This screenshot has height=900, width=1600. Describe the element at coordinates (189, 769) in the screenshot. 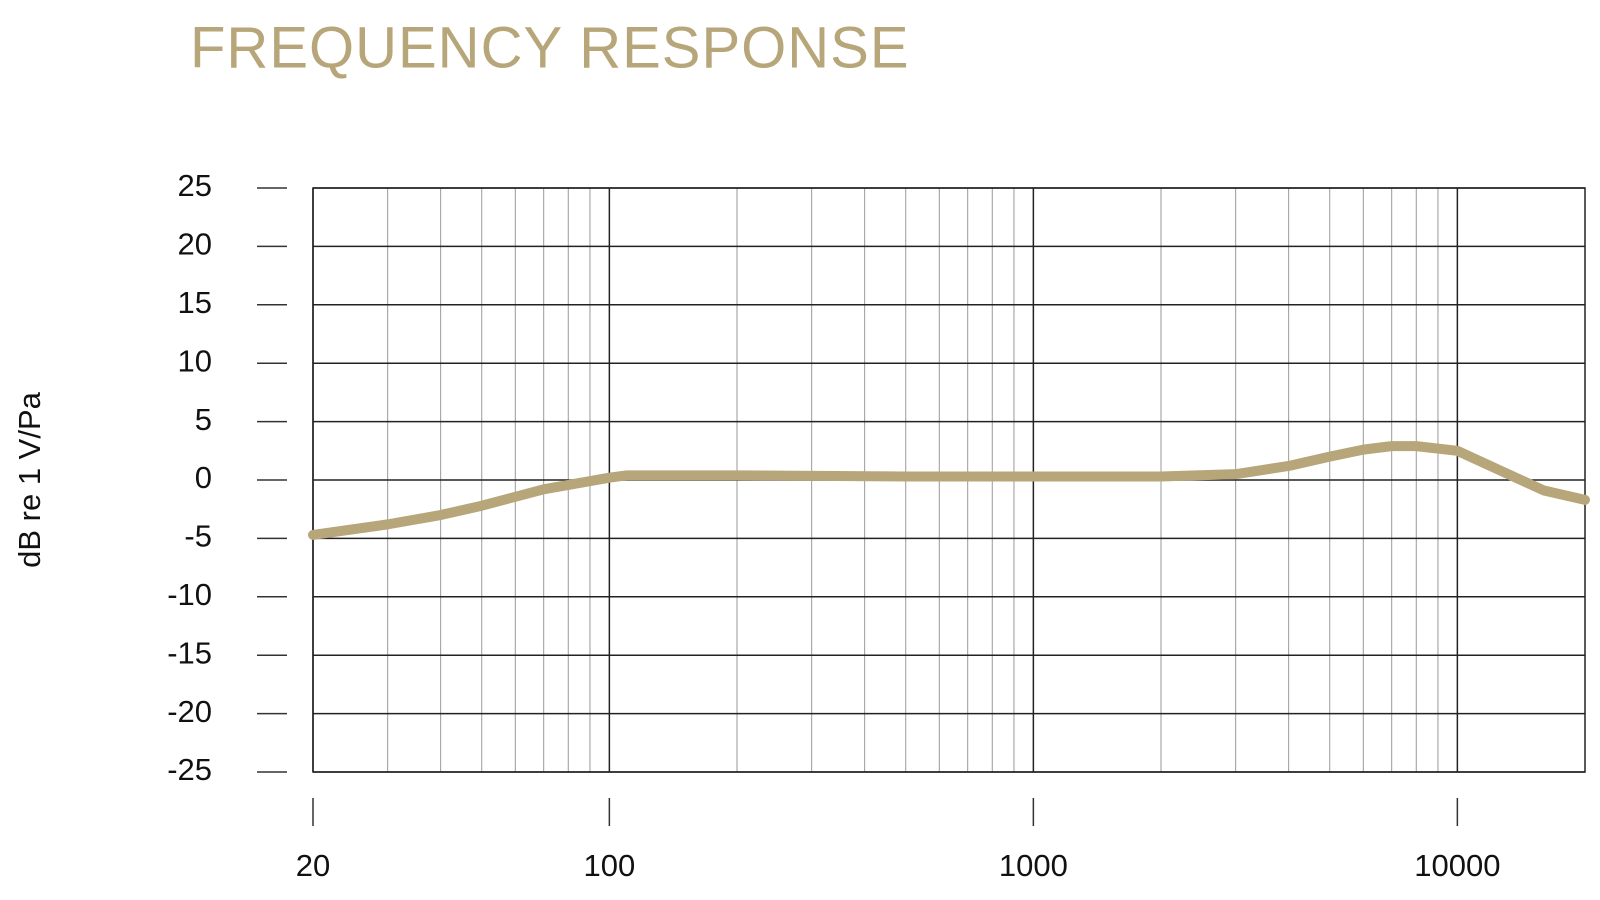

I see `y-tick-label: -25` at that location.